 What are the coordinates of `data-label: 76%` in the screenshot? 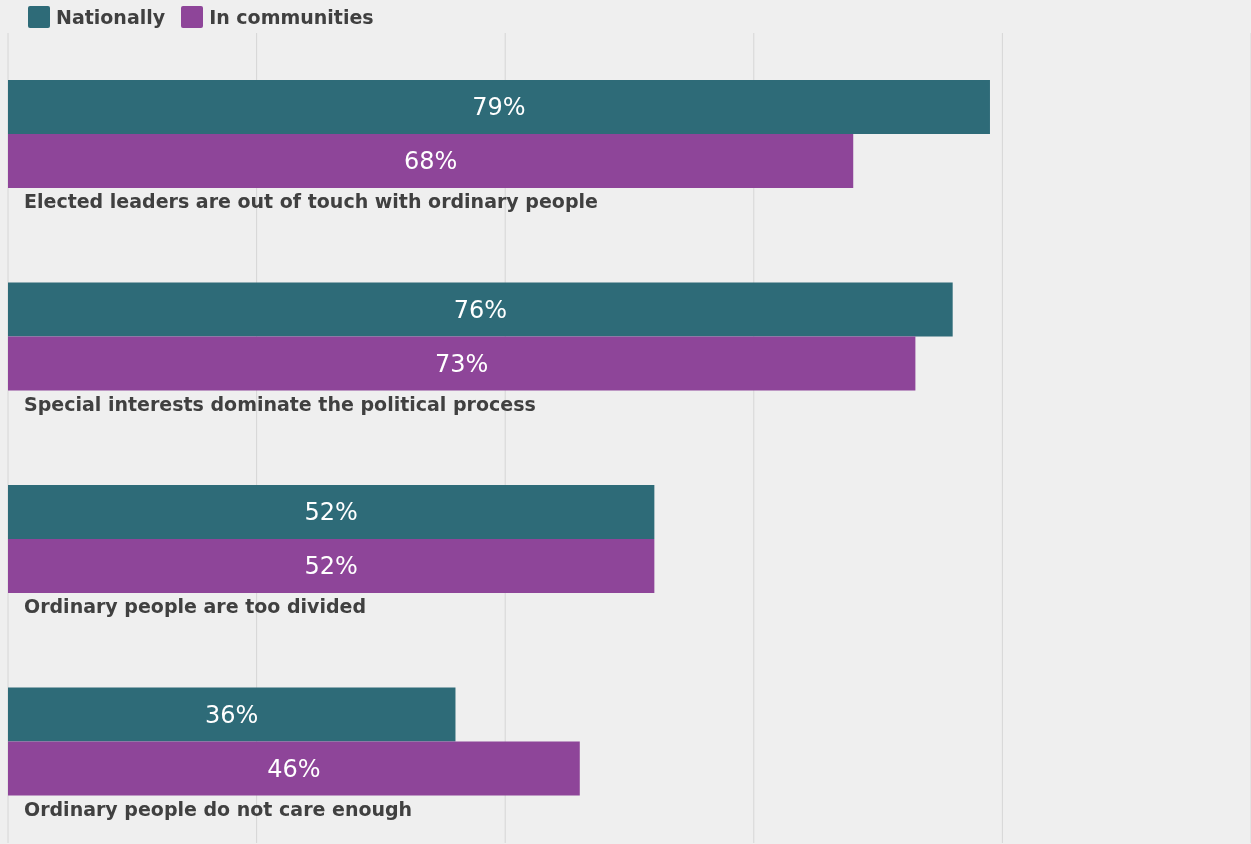 It's located at (480, 309).